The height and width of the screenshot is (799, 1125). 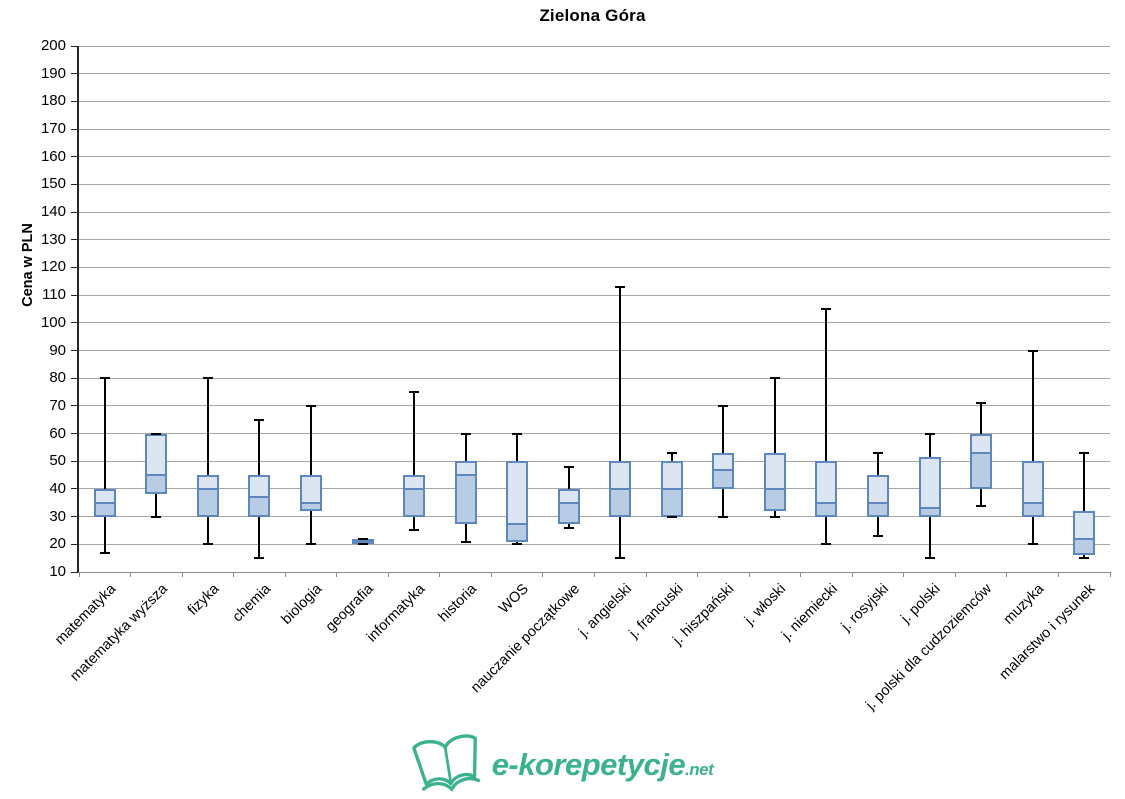 What do you see at coordinates (603, 765) in the screenshot?
I see `logo-text: e-korepetycje.net` at bounding box center [603, 765].